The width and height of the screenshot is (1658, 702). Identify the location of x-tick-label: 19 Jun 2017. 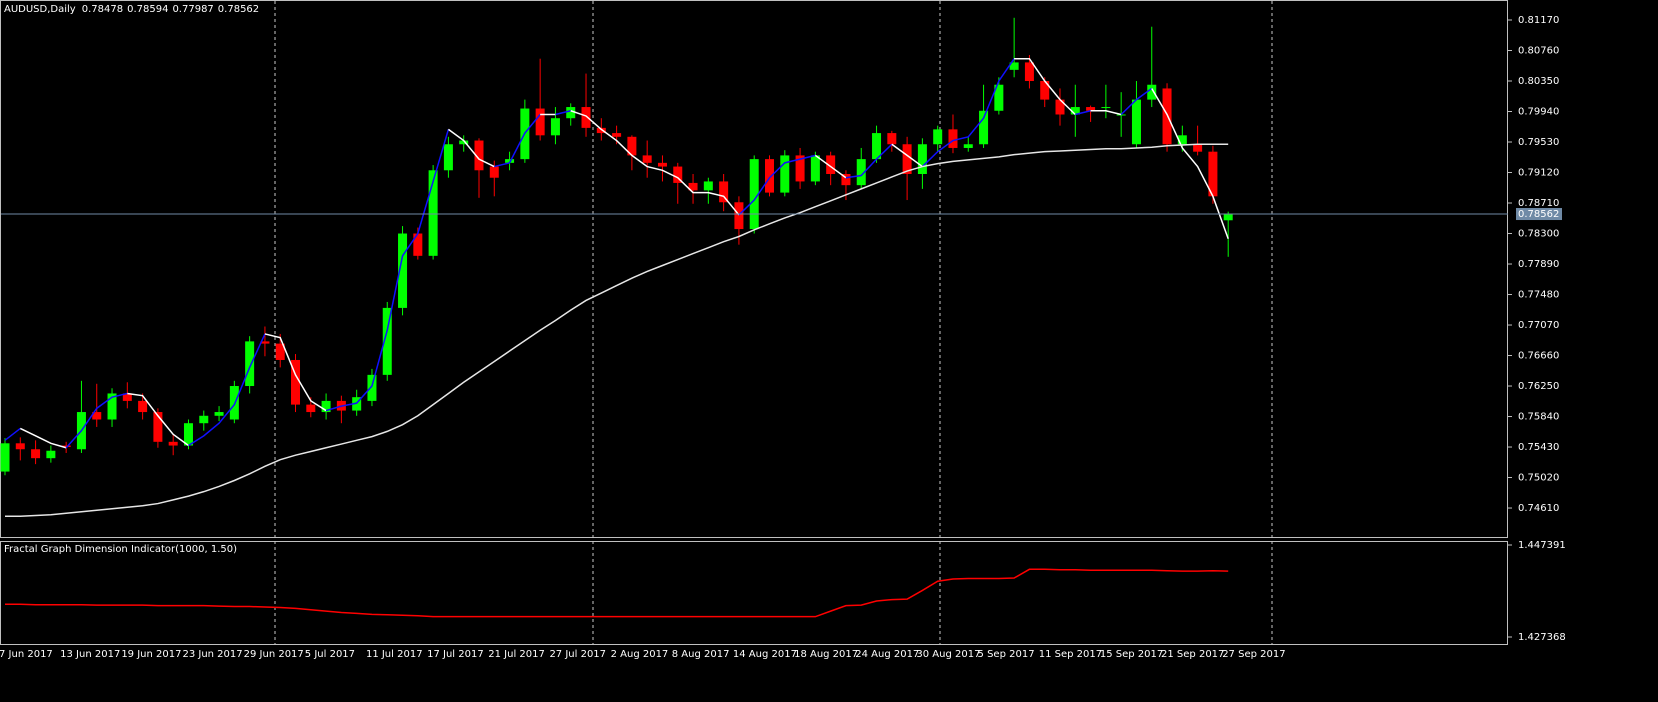
(151, 654).